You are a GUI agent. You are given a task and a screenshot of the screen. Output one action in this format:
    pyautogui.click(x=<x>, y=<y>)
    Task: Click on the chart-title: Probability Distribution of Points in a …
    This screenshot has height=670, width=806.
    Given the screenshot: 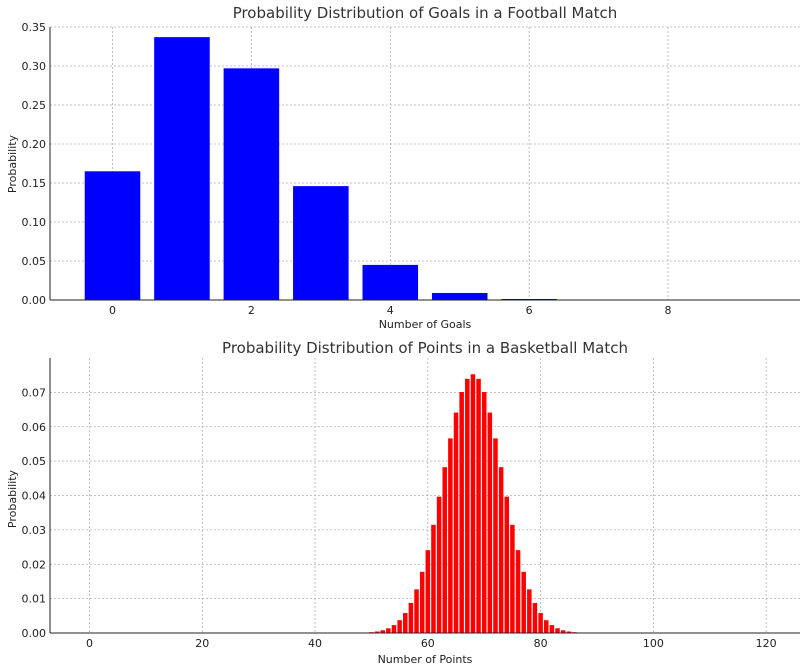 What is the action you would take?
    pyautogui.click(x=425, y=348)
    